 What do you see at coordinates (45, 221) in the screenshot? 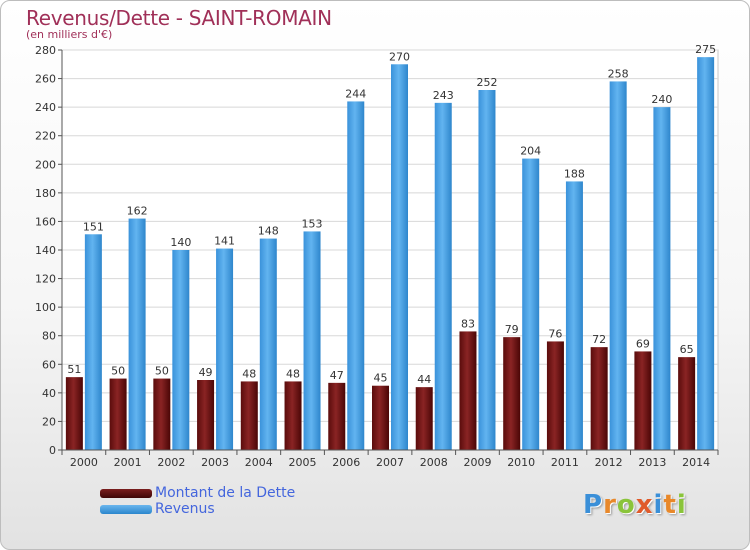
I see `y-tick-label: 160` at bounding box center [45, 221].